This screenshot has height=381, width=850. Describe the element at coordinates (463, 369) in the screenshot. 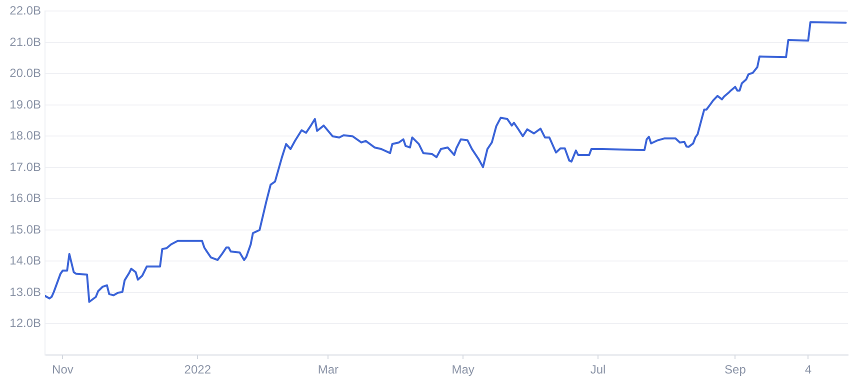

I see `x-tick-label: May` at that location.